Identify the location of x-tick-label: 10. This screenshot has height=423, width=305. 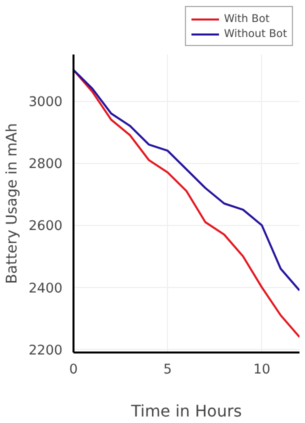
(261, 370).